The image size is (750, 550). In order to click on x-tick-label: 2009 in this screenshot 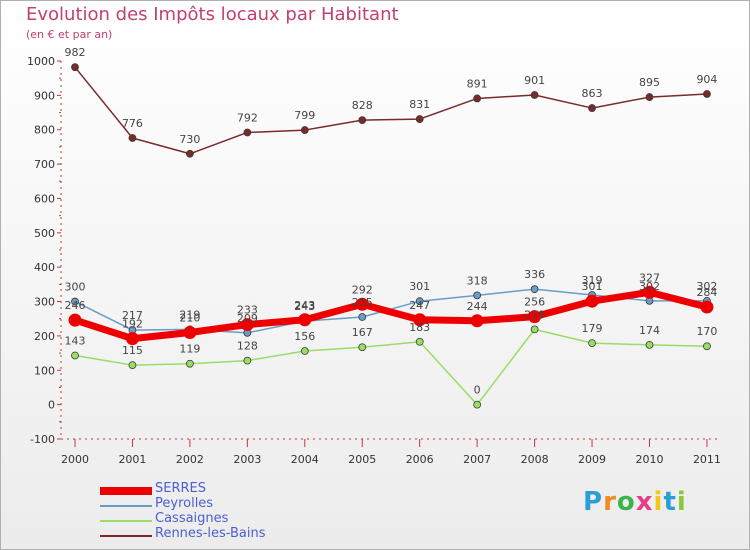, I will do `click(592, 459)`.